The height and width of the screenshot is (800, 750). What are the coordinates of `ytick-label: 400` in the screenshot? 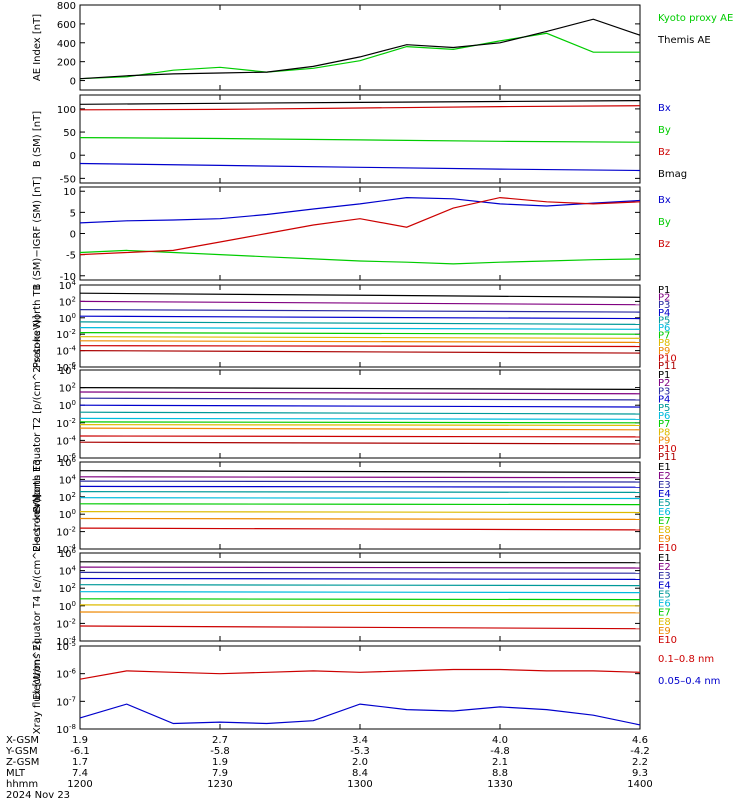 It's located at (66, 44).